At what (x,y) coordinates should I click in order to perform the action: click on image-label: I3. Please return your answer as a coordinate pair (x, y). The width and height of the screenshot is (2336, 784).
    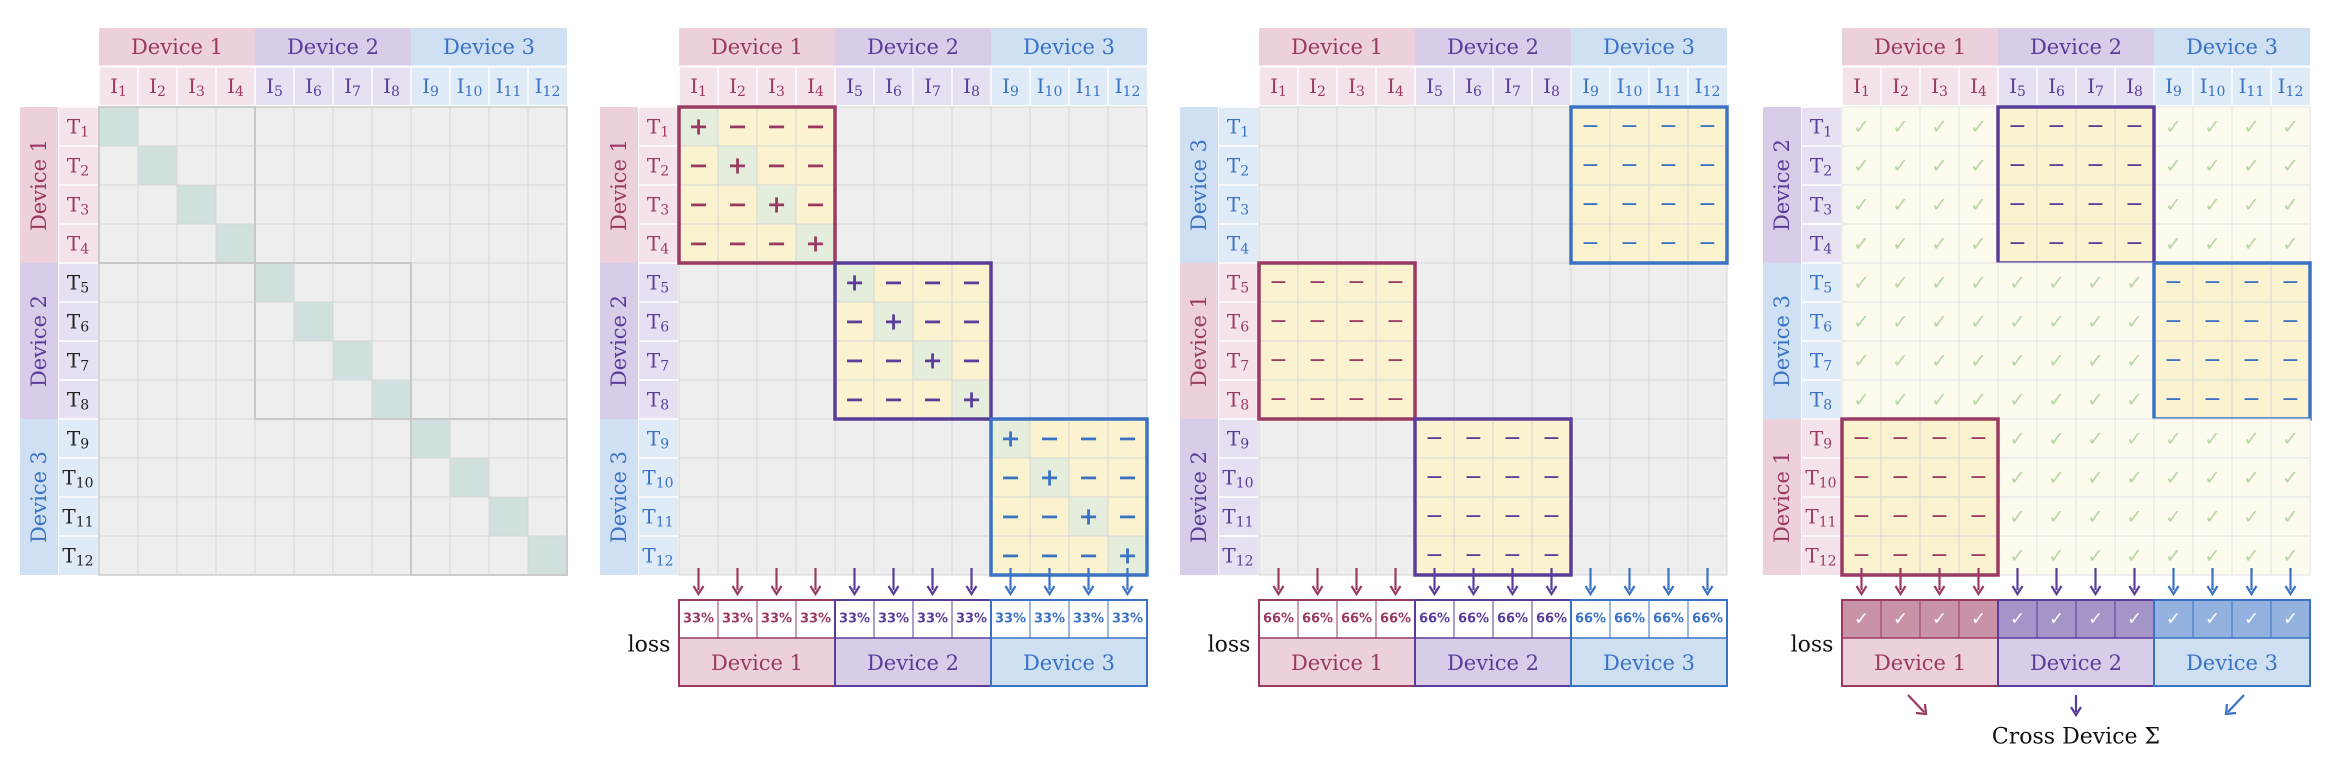
    Looking at the image, I should click on (1356, 87).